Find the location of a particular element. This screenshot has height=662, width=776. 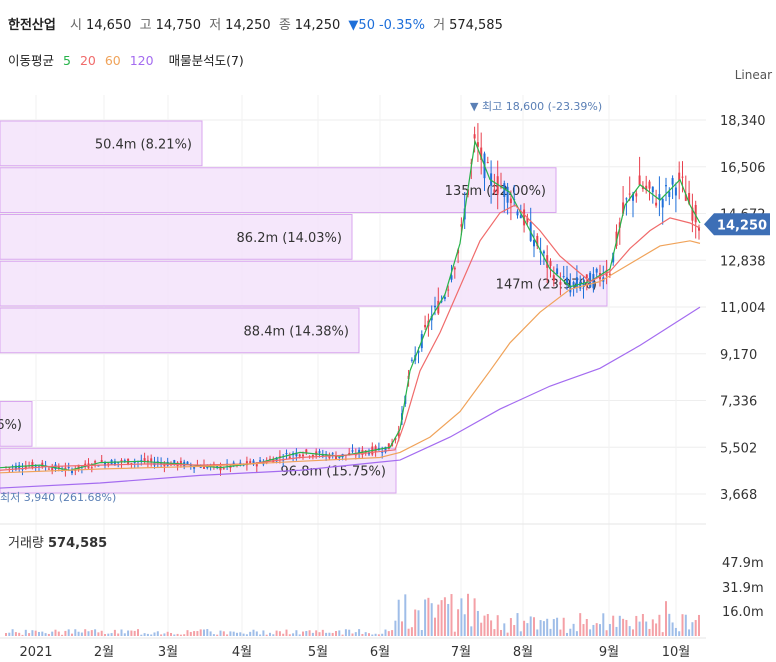

price-axis-label: 16,506 is located at coordinates (743, 168).